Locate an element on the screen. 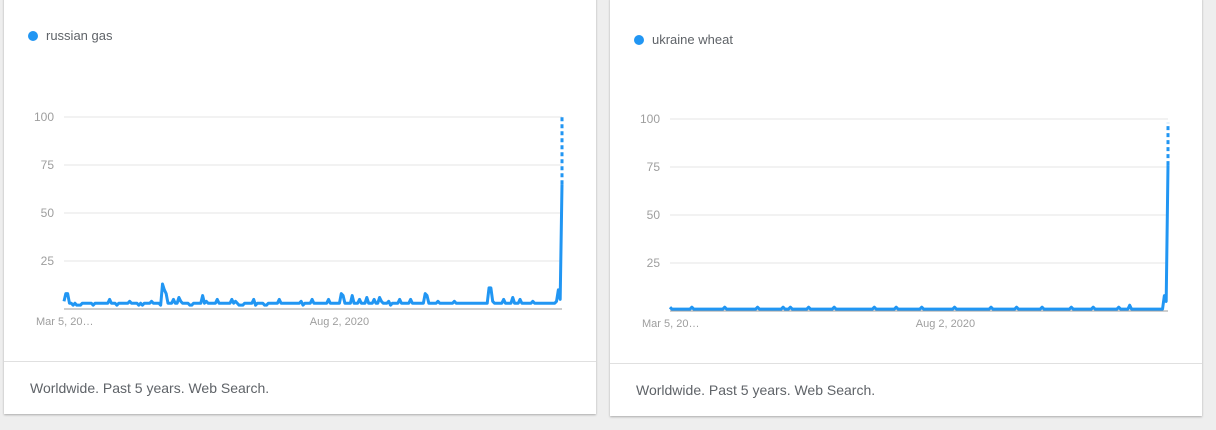 The height and width of the screenshot is (430, 1216). chart-legend: ukraine wheat is located at coordinates (683, 39).